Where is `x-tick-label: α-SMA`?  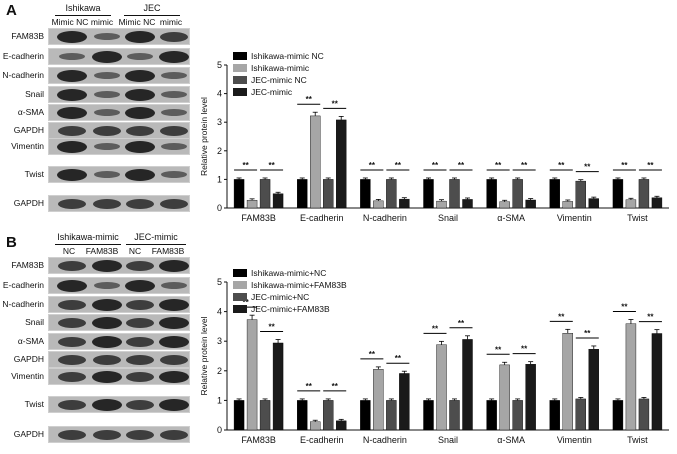
x-tick-label: α-SMA is located at coordinates (511, 440).